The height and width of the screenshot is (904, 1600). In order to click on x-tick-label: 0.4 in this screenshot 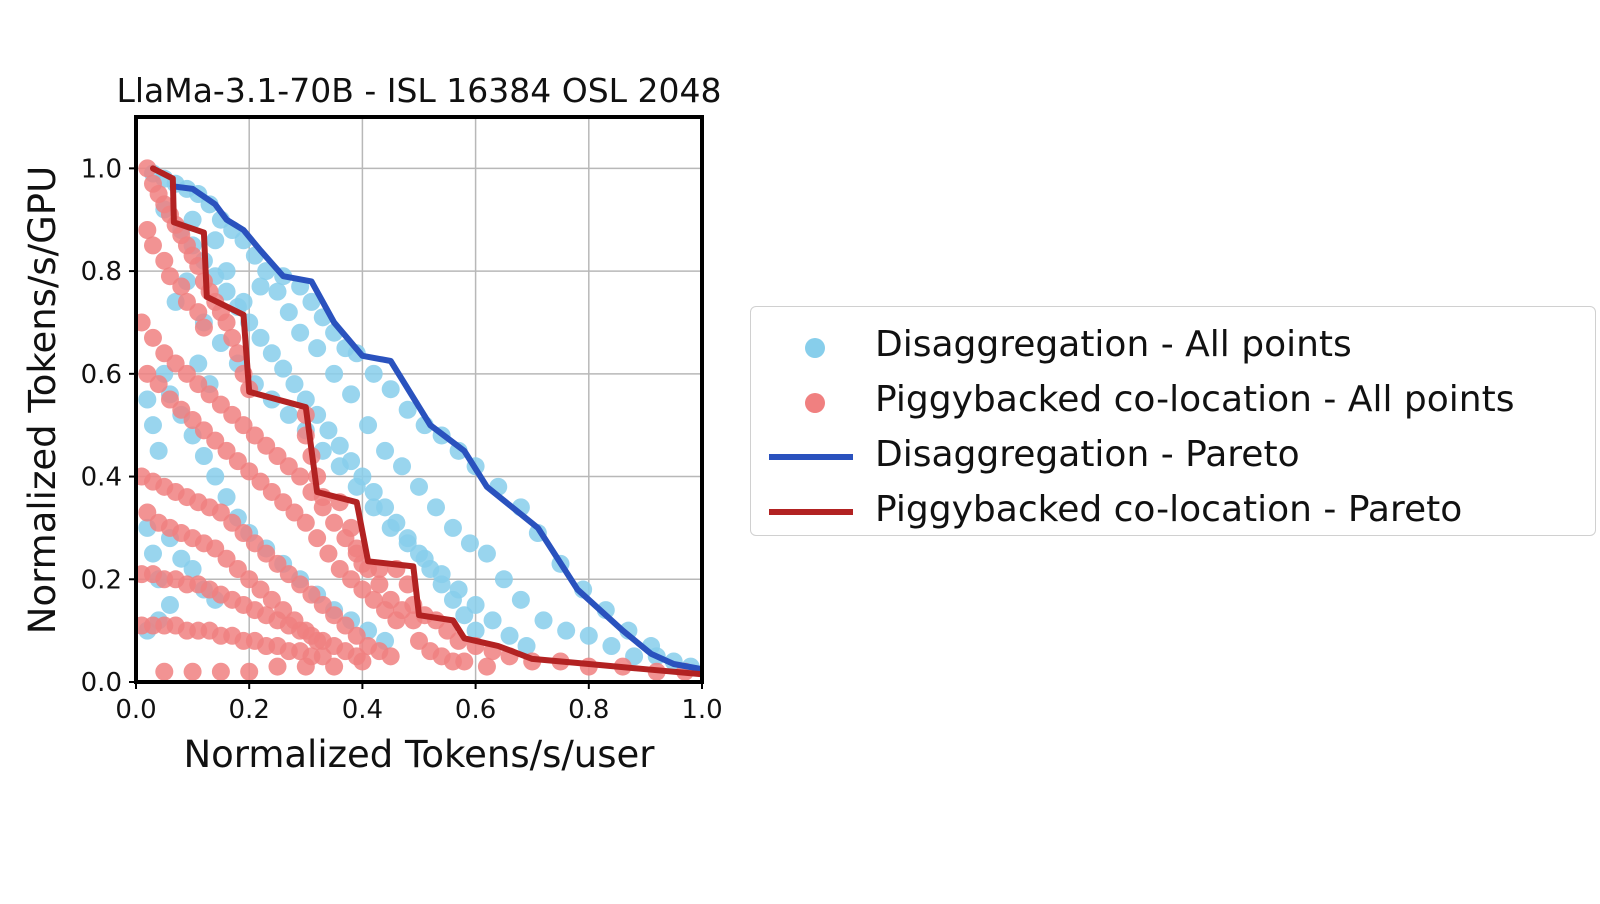, I will do `click(362, 710)`.